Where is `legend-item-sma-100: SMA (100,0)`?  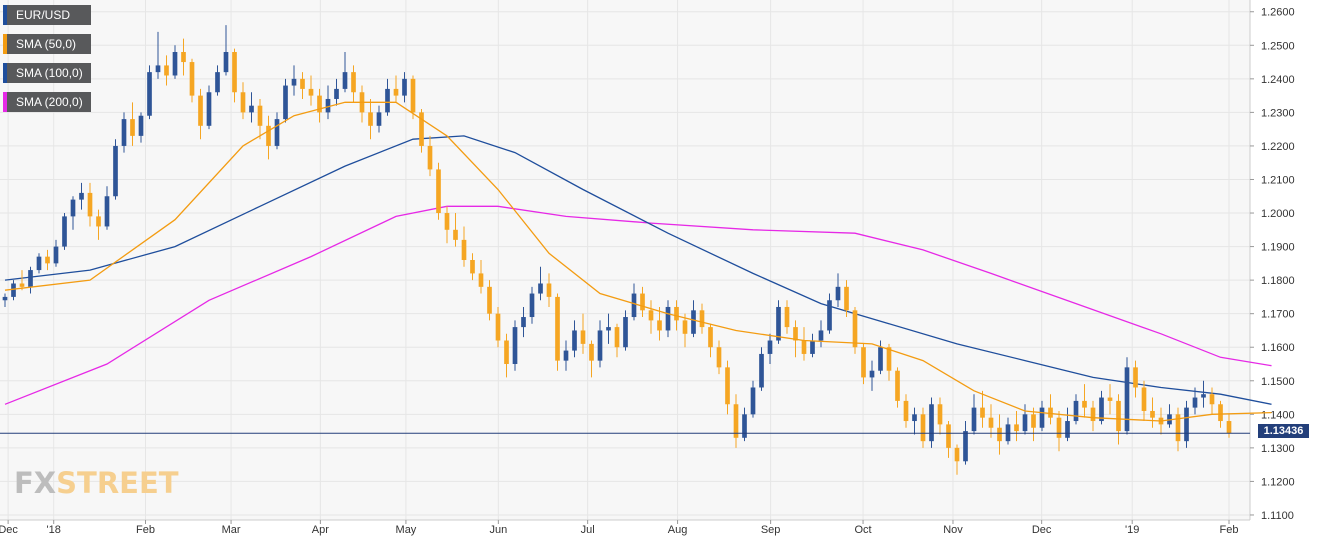
legend-item-sma-100: SMA (100,0) is located at coordinates (47, 73).